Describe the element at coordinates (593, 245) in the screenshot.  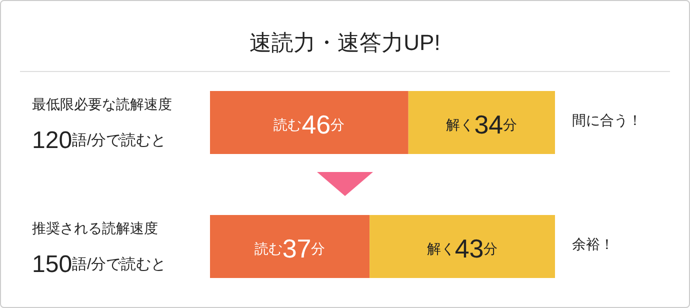
I see `text: 余裕！` at that location.